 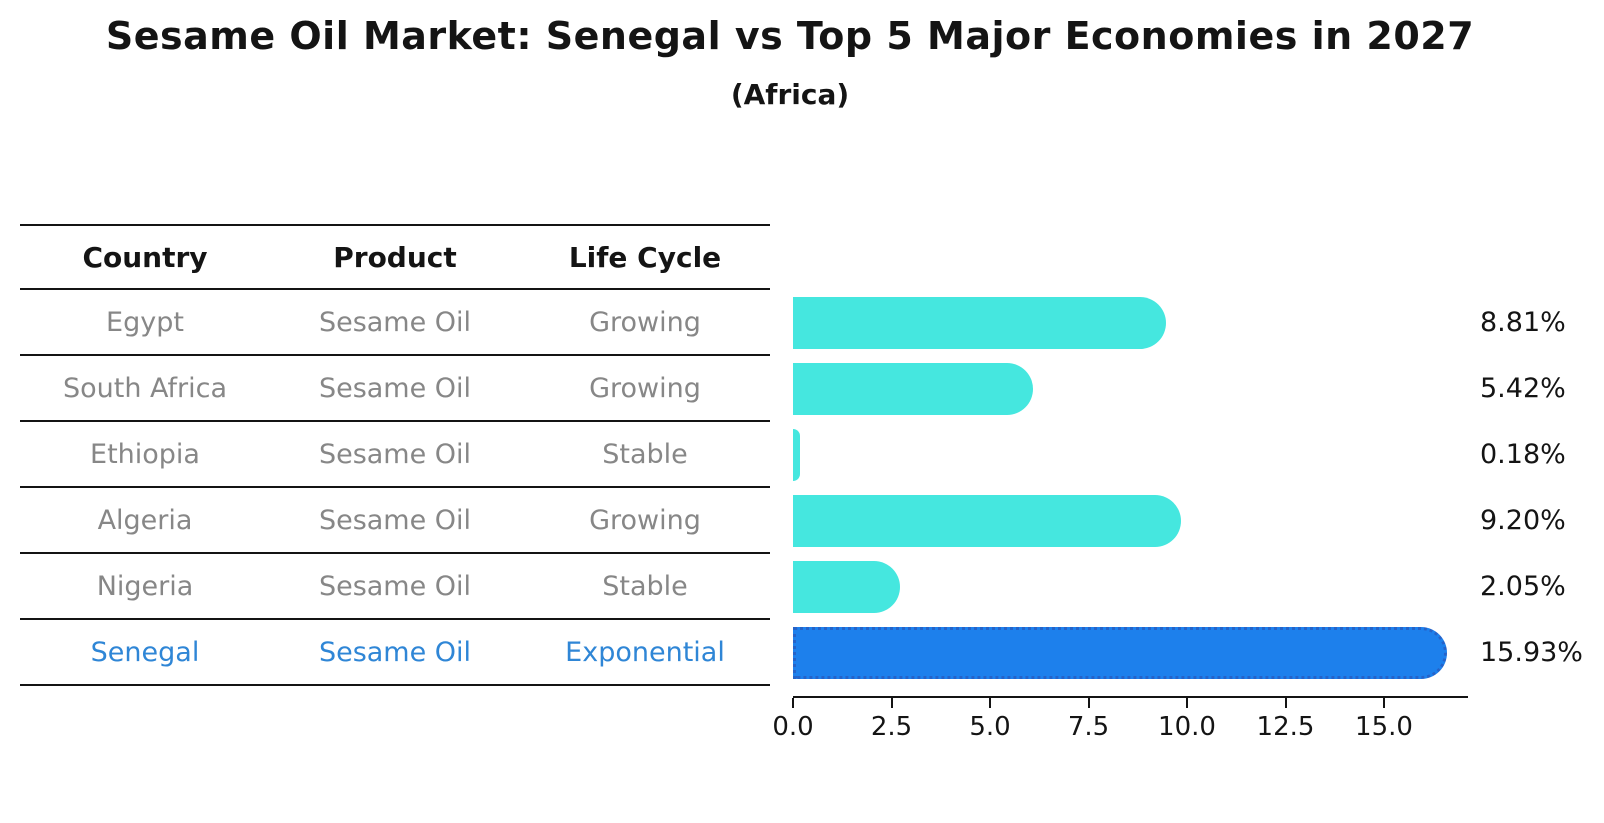 I want to click on bar-algeria, so click(x=987, y=521).